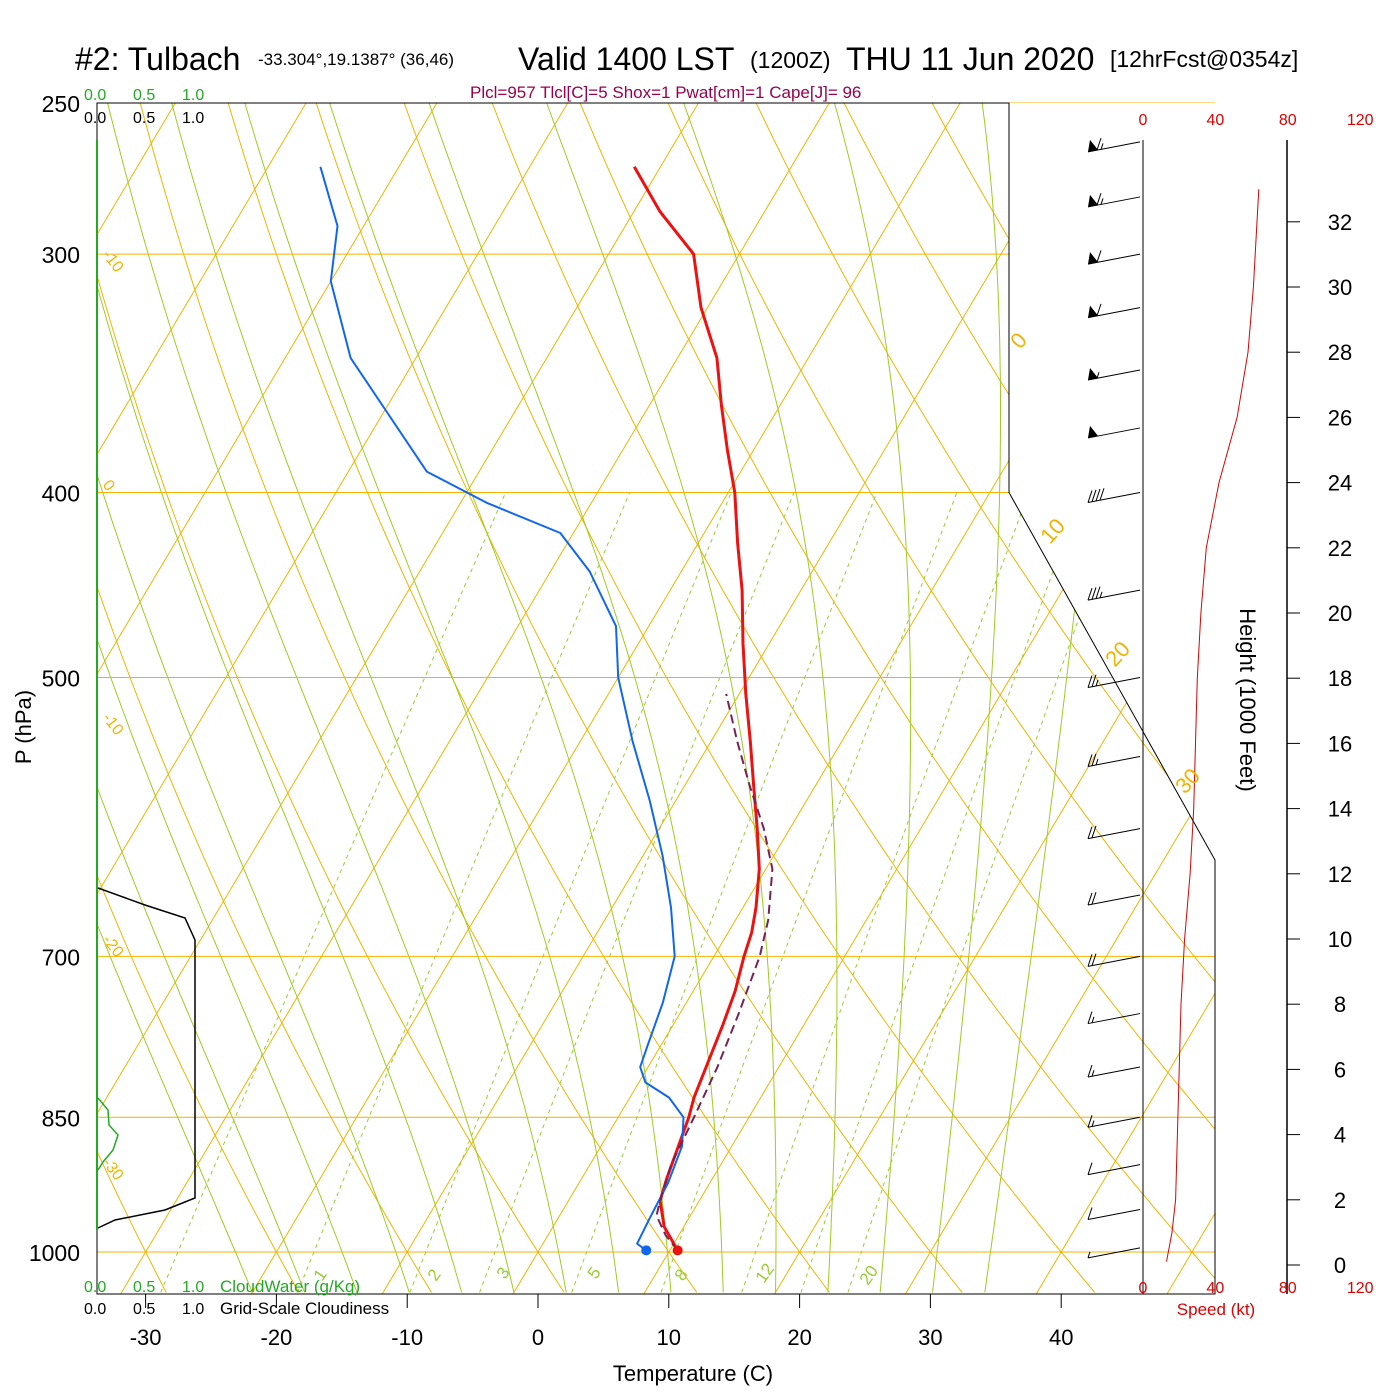  I want to click on isotherm-label: -10, so click(113, 261).